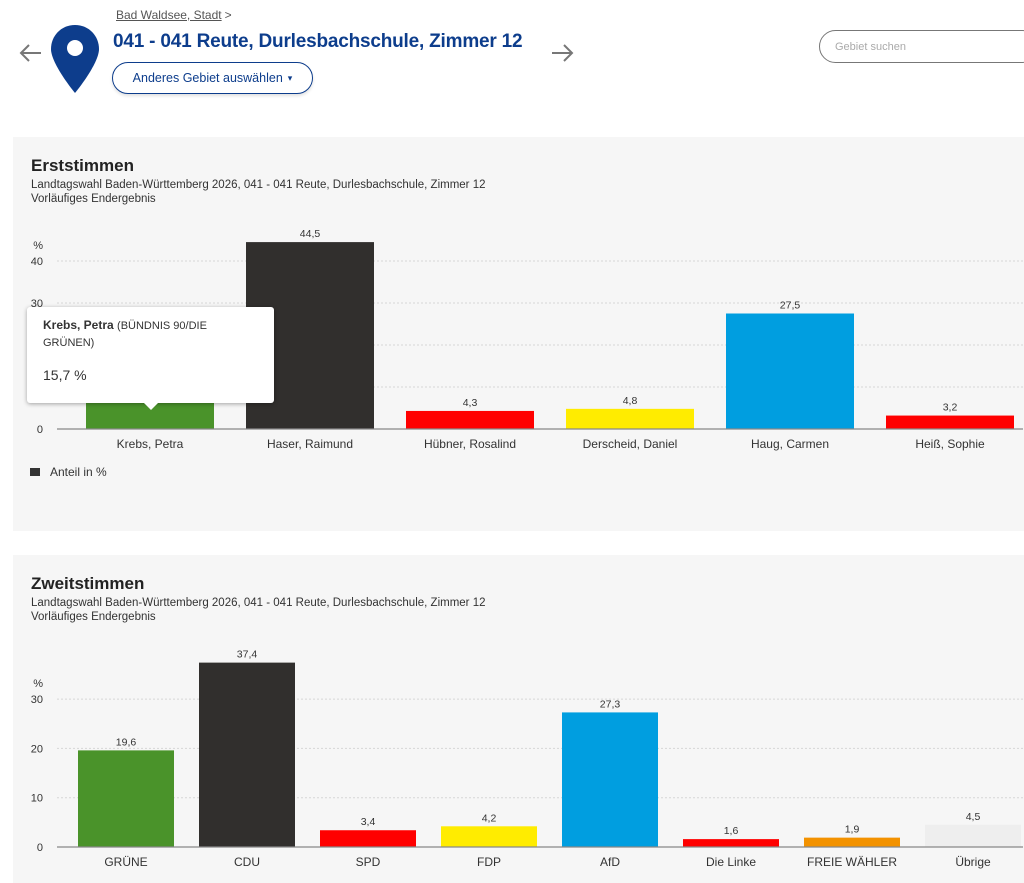 The image size is (1024, 883). Describe the element at coordinates (290, 77) in the screenshot. I see `caret-down-icon: ▾` at that location.